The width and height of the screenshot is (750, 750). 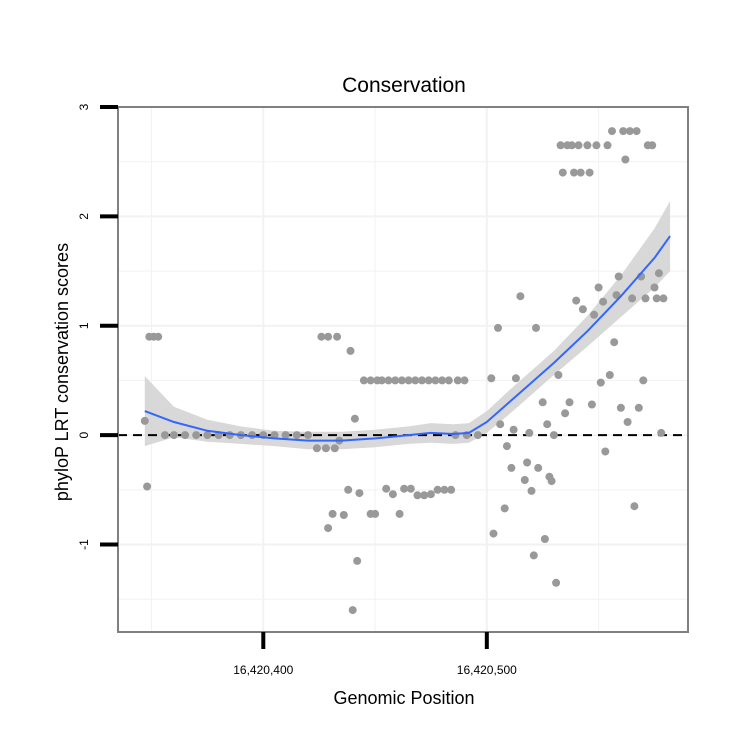 I want to click on x-axis-ticks: 16,420,400 16,420,500, so click(x=375, y=654).